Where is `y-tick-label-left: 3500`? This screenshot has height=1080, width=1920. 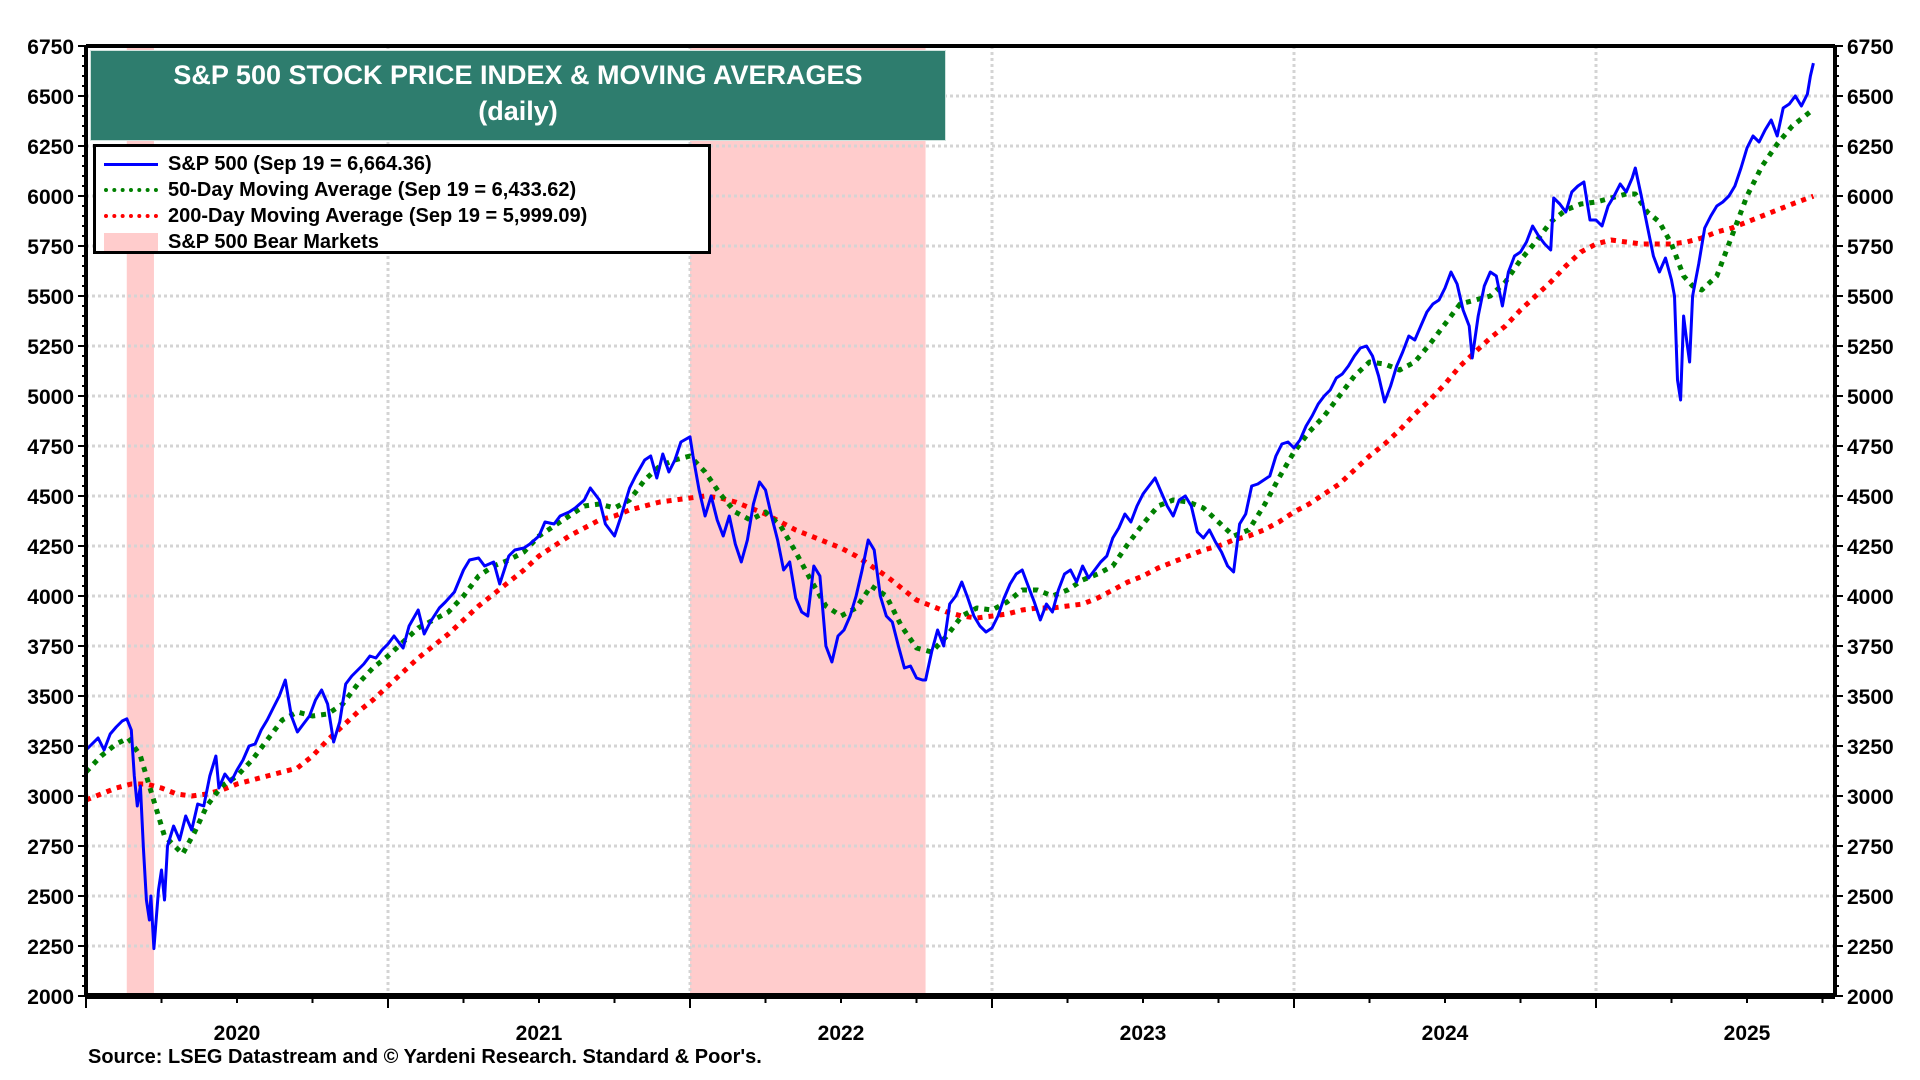 y-tick-label-left: 3500 is located at coordinates (50, 697).